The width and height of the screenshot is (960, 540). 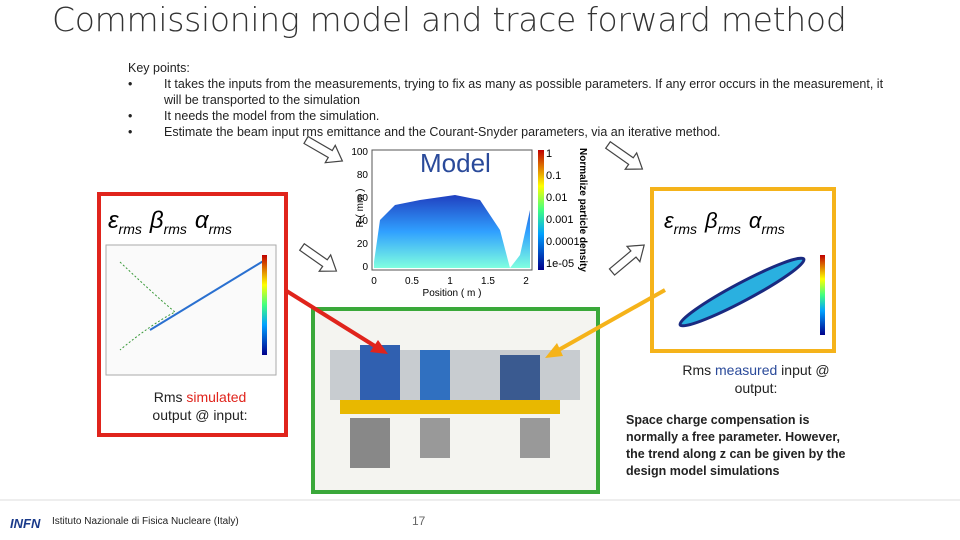 I want to click on y-axis-label: R ( mm ), so click(x=360, y=208).